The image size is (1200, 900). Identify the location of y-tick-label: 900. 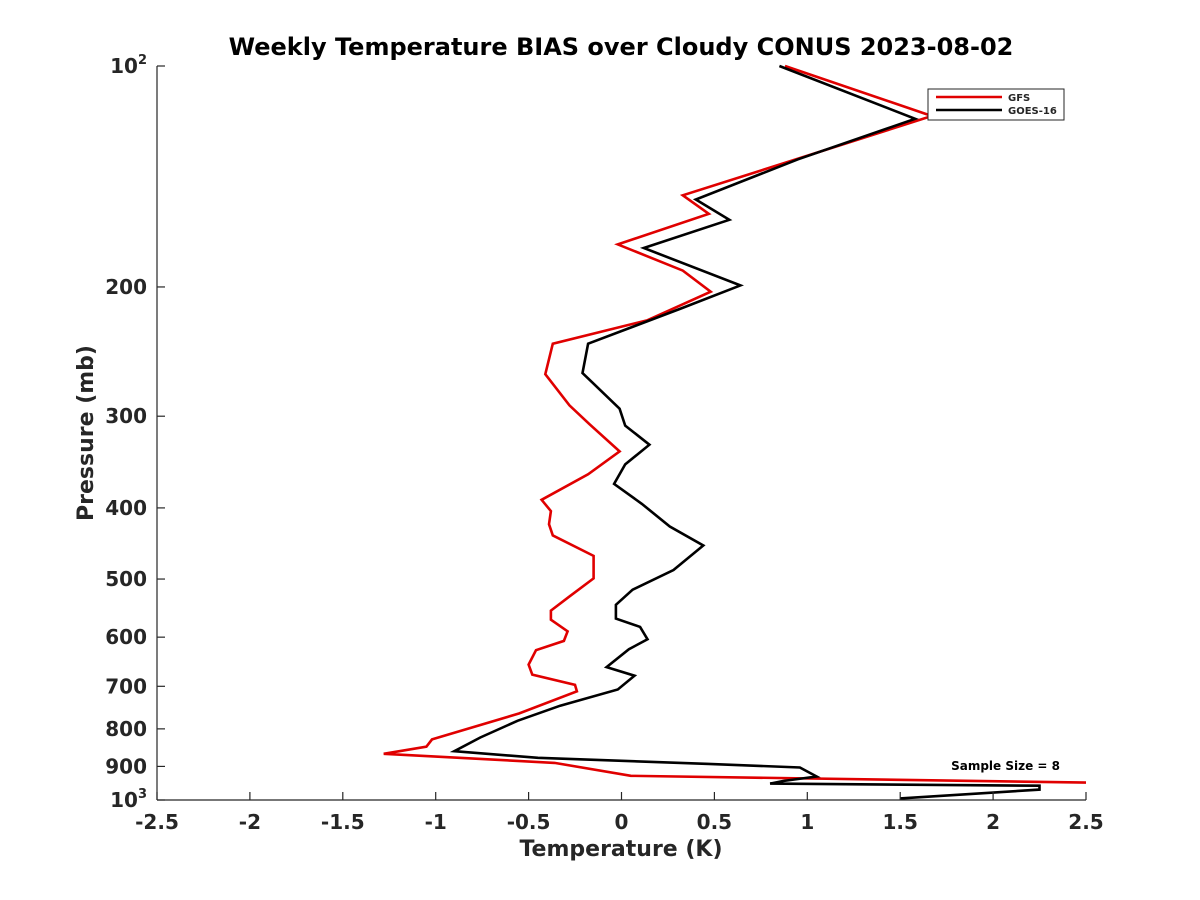
(126, 766).